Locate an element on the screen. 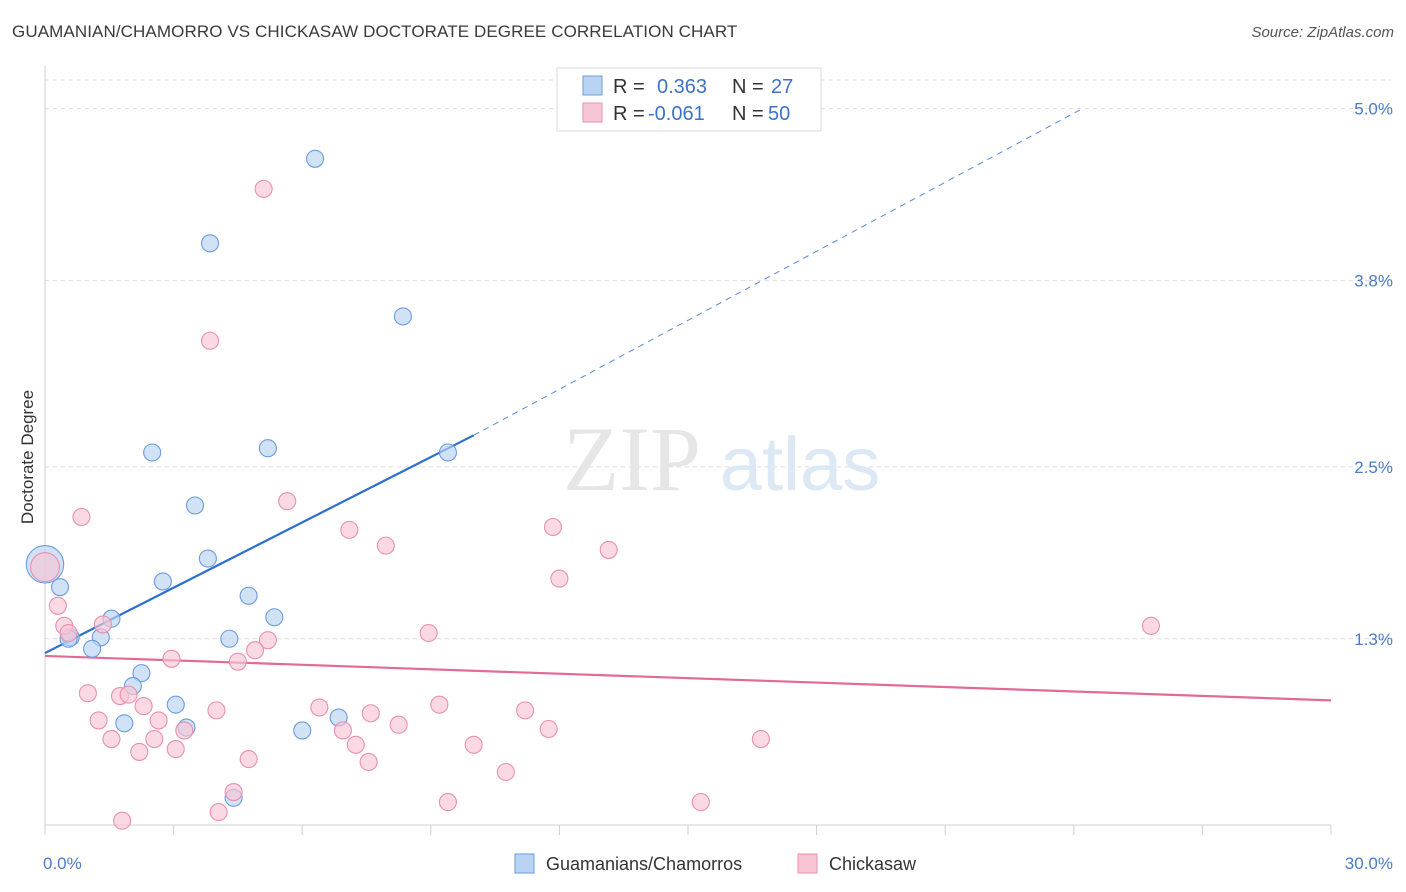 This screenshot has width=1406, height=892. trend-line-chickasaw is located at coordinates (688, 678).